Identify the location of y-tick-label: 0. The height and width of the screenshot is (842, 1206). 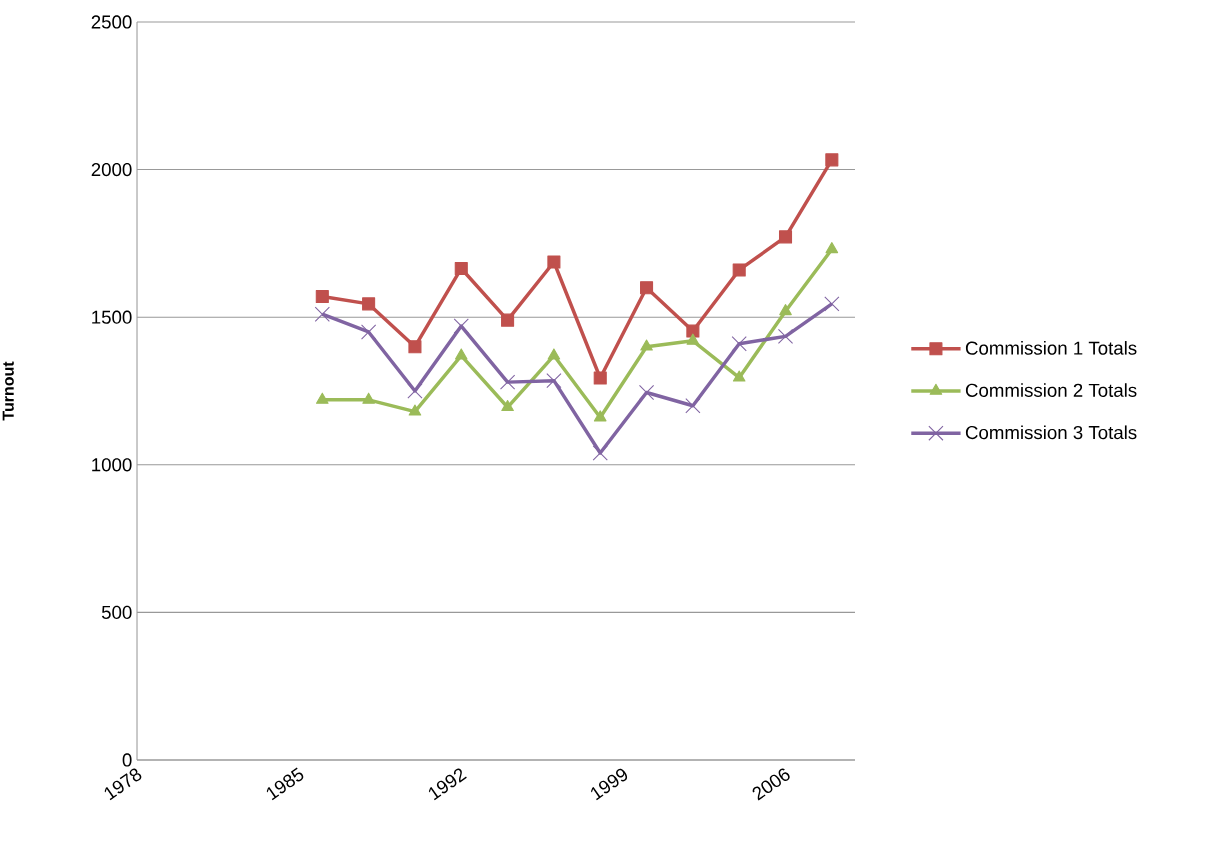
(127, 760).